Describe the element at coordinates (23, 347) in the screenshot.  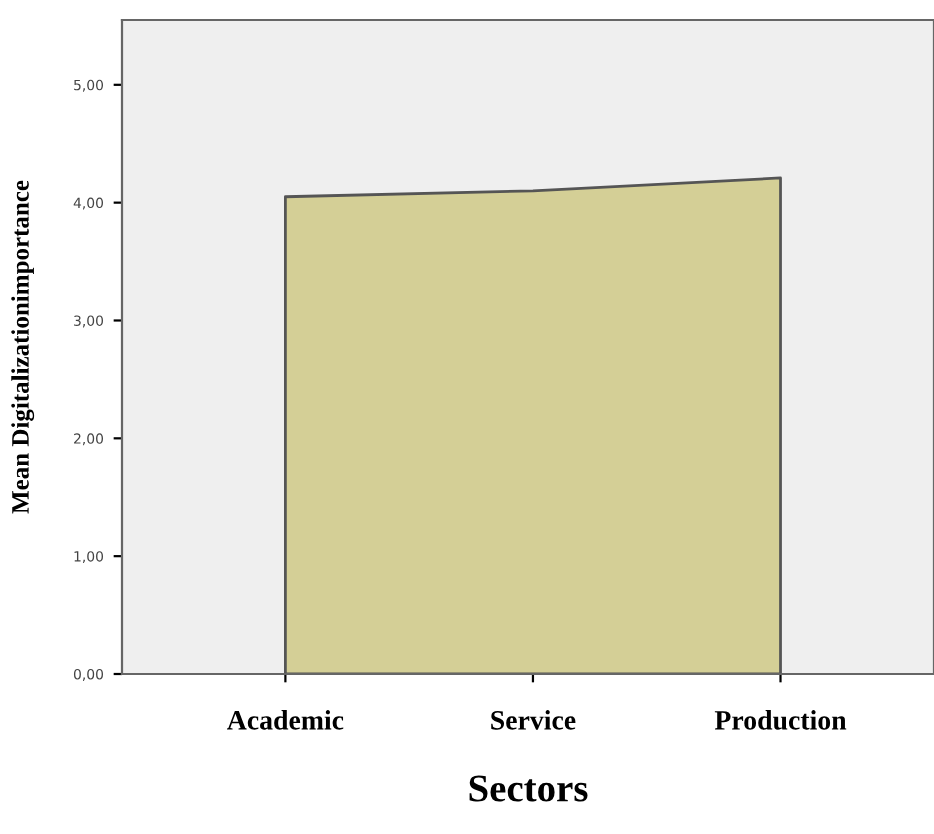
I see `y-axis-title: Mean Digitalizationimportance` at that location.